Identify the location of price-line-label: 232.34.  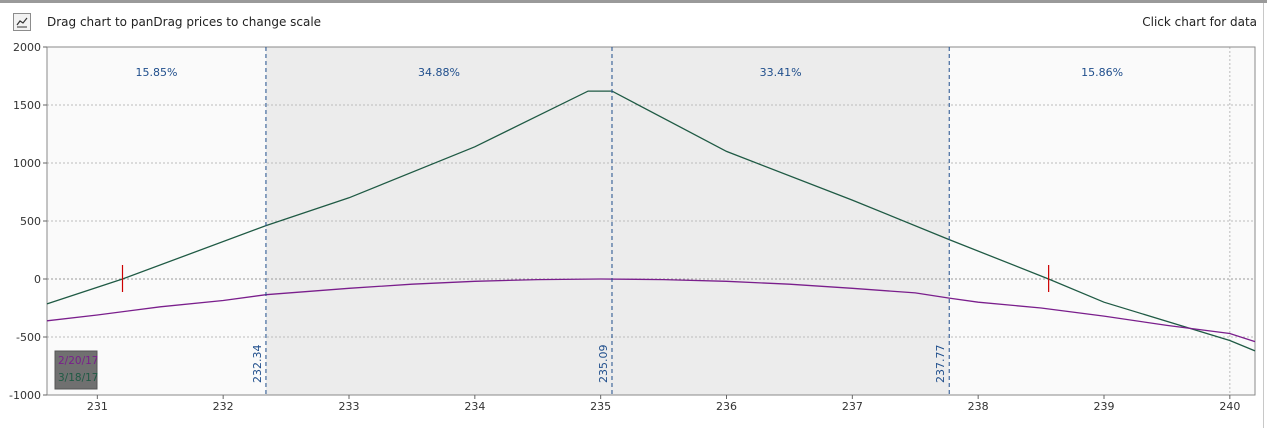
(257, 364).